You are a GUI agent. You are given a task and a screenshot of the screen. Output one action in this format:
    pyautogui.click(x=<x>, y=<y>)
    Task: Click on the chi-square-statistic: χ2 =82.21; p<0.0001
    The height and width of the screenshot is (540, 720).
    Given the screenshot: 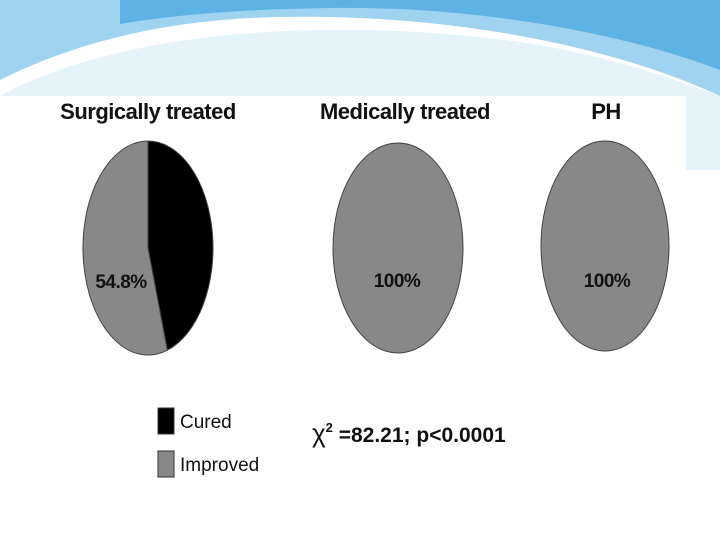 What is the action you would take?
    pyautogui.click(x=409, y=433)
    